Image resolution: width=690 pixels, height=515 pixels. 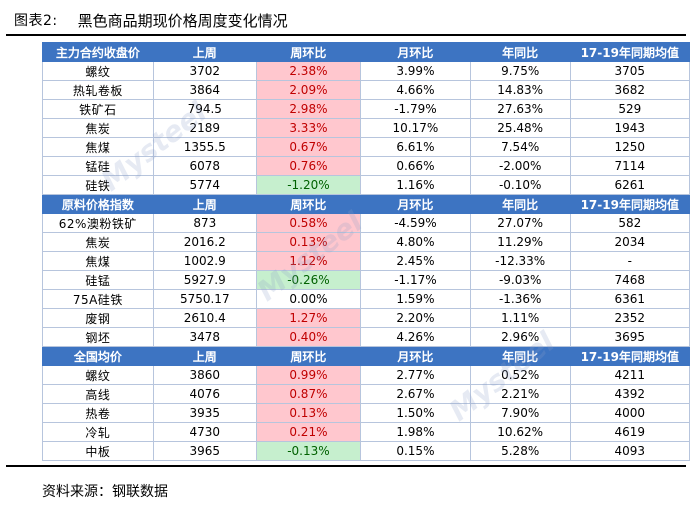 What do you see at coordinates (204, 299) in the screenshot?
I see `last-week-cell: 5750.17` at bounding box center [204, 299].